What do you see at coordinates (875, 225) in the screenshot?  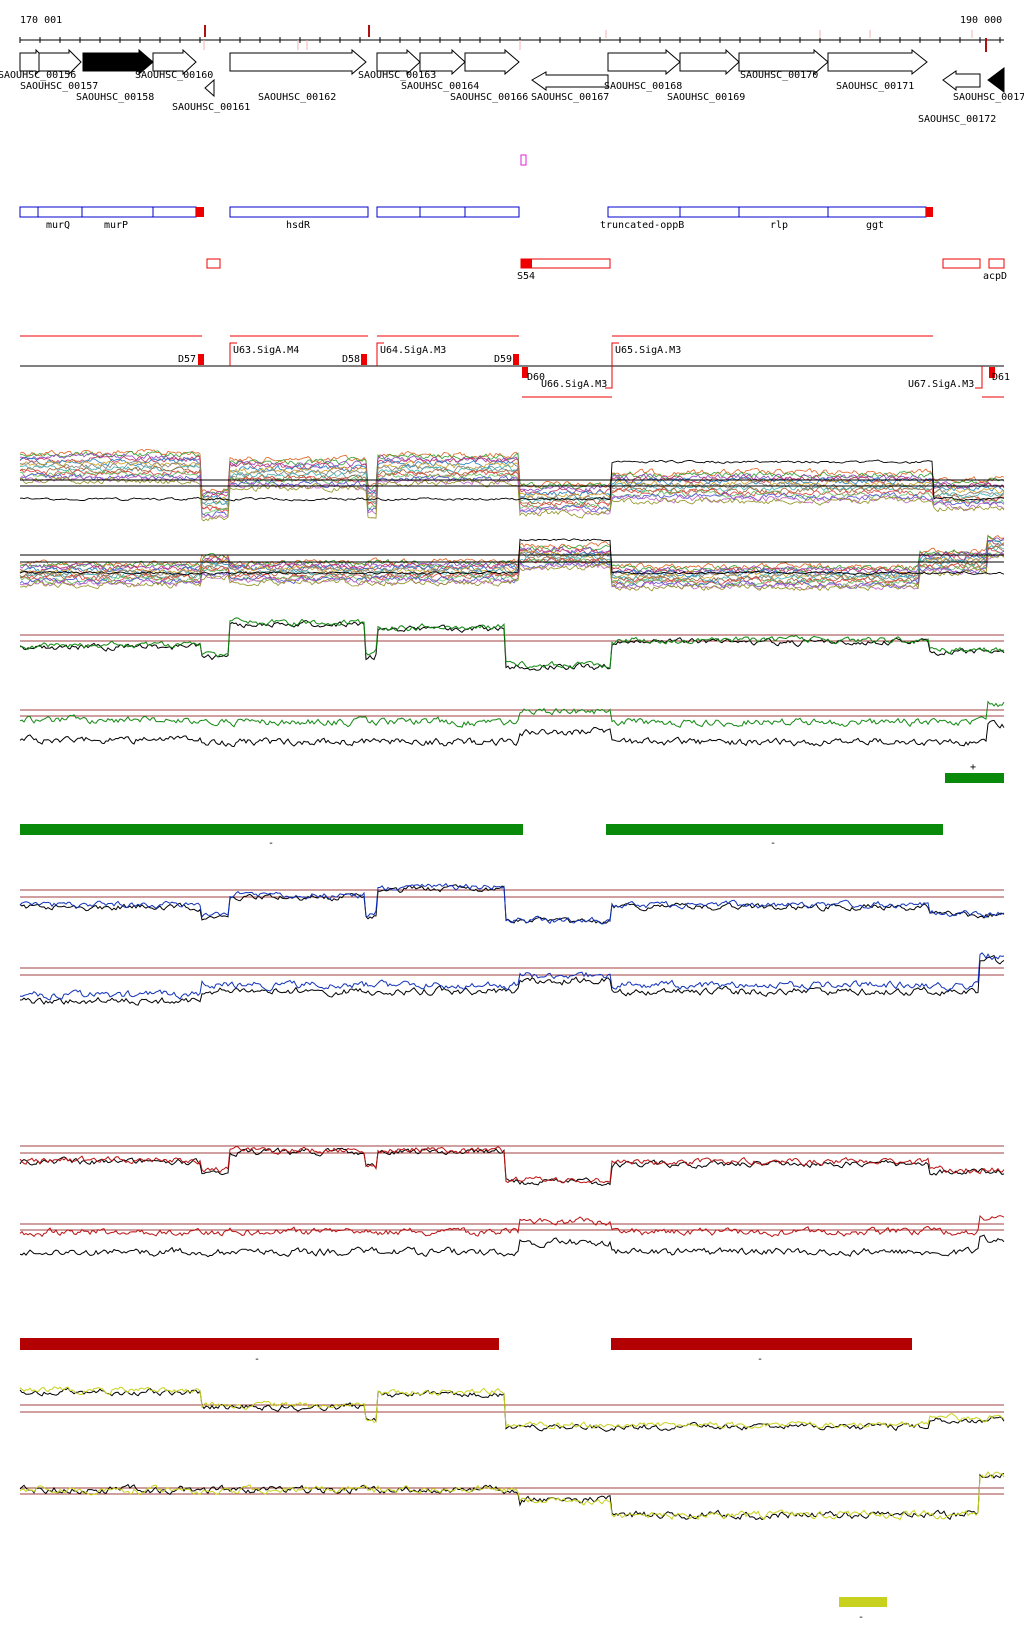 I see `operon-label: ggt` at bounding box center [875, 225].